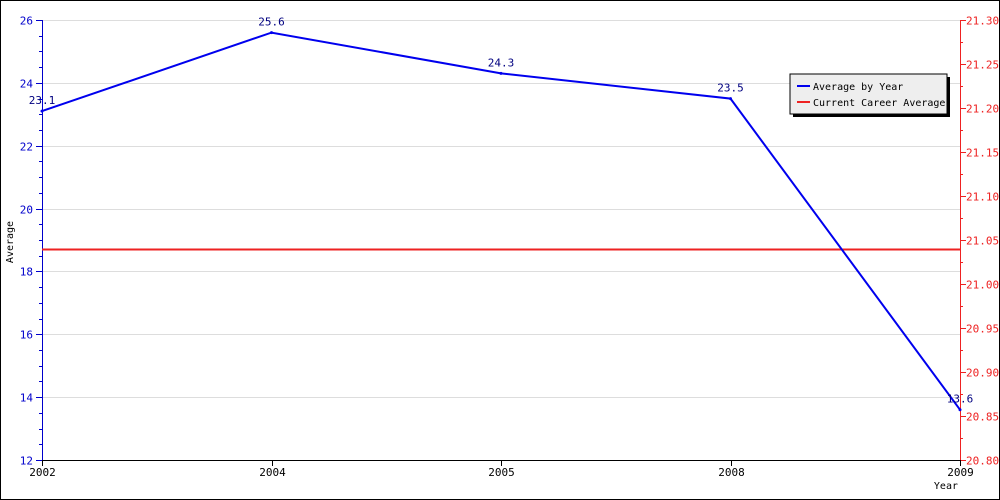  Describe the element at coordinates (982, 197) in the screenshot. I see `y-right-tick-label-6: 21.10` at that location.